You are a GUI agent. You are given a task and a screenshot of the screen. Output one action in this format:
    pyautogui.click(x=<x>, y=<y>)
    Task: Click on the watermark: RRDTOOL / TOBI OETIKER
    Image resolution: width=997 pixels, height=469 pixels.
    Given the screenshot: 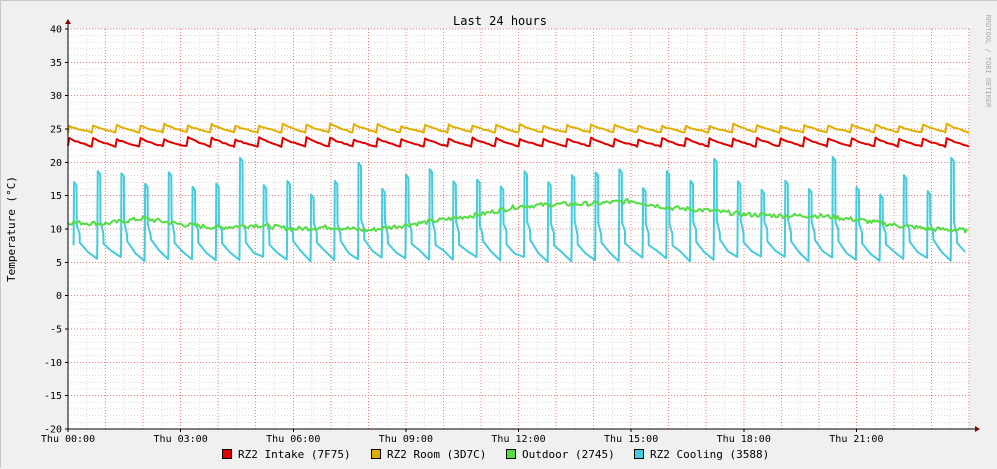 What is the action you would take?
    pyautogui.click(x=988, y=62)
    